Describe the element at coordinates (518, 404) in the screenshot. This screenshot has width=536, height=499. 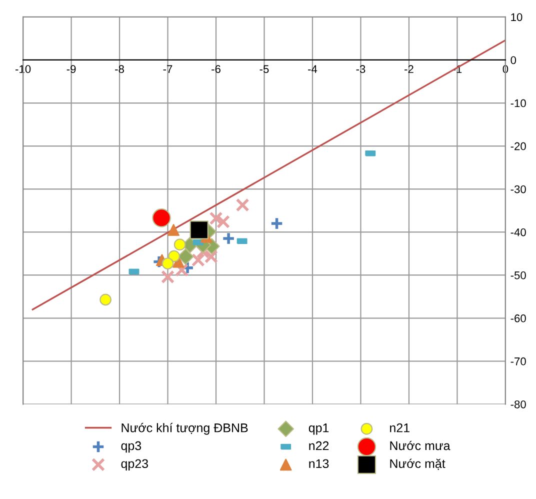
I see `y-tick-label: -80` at that location.